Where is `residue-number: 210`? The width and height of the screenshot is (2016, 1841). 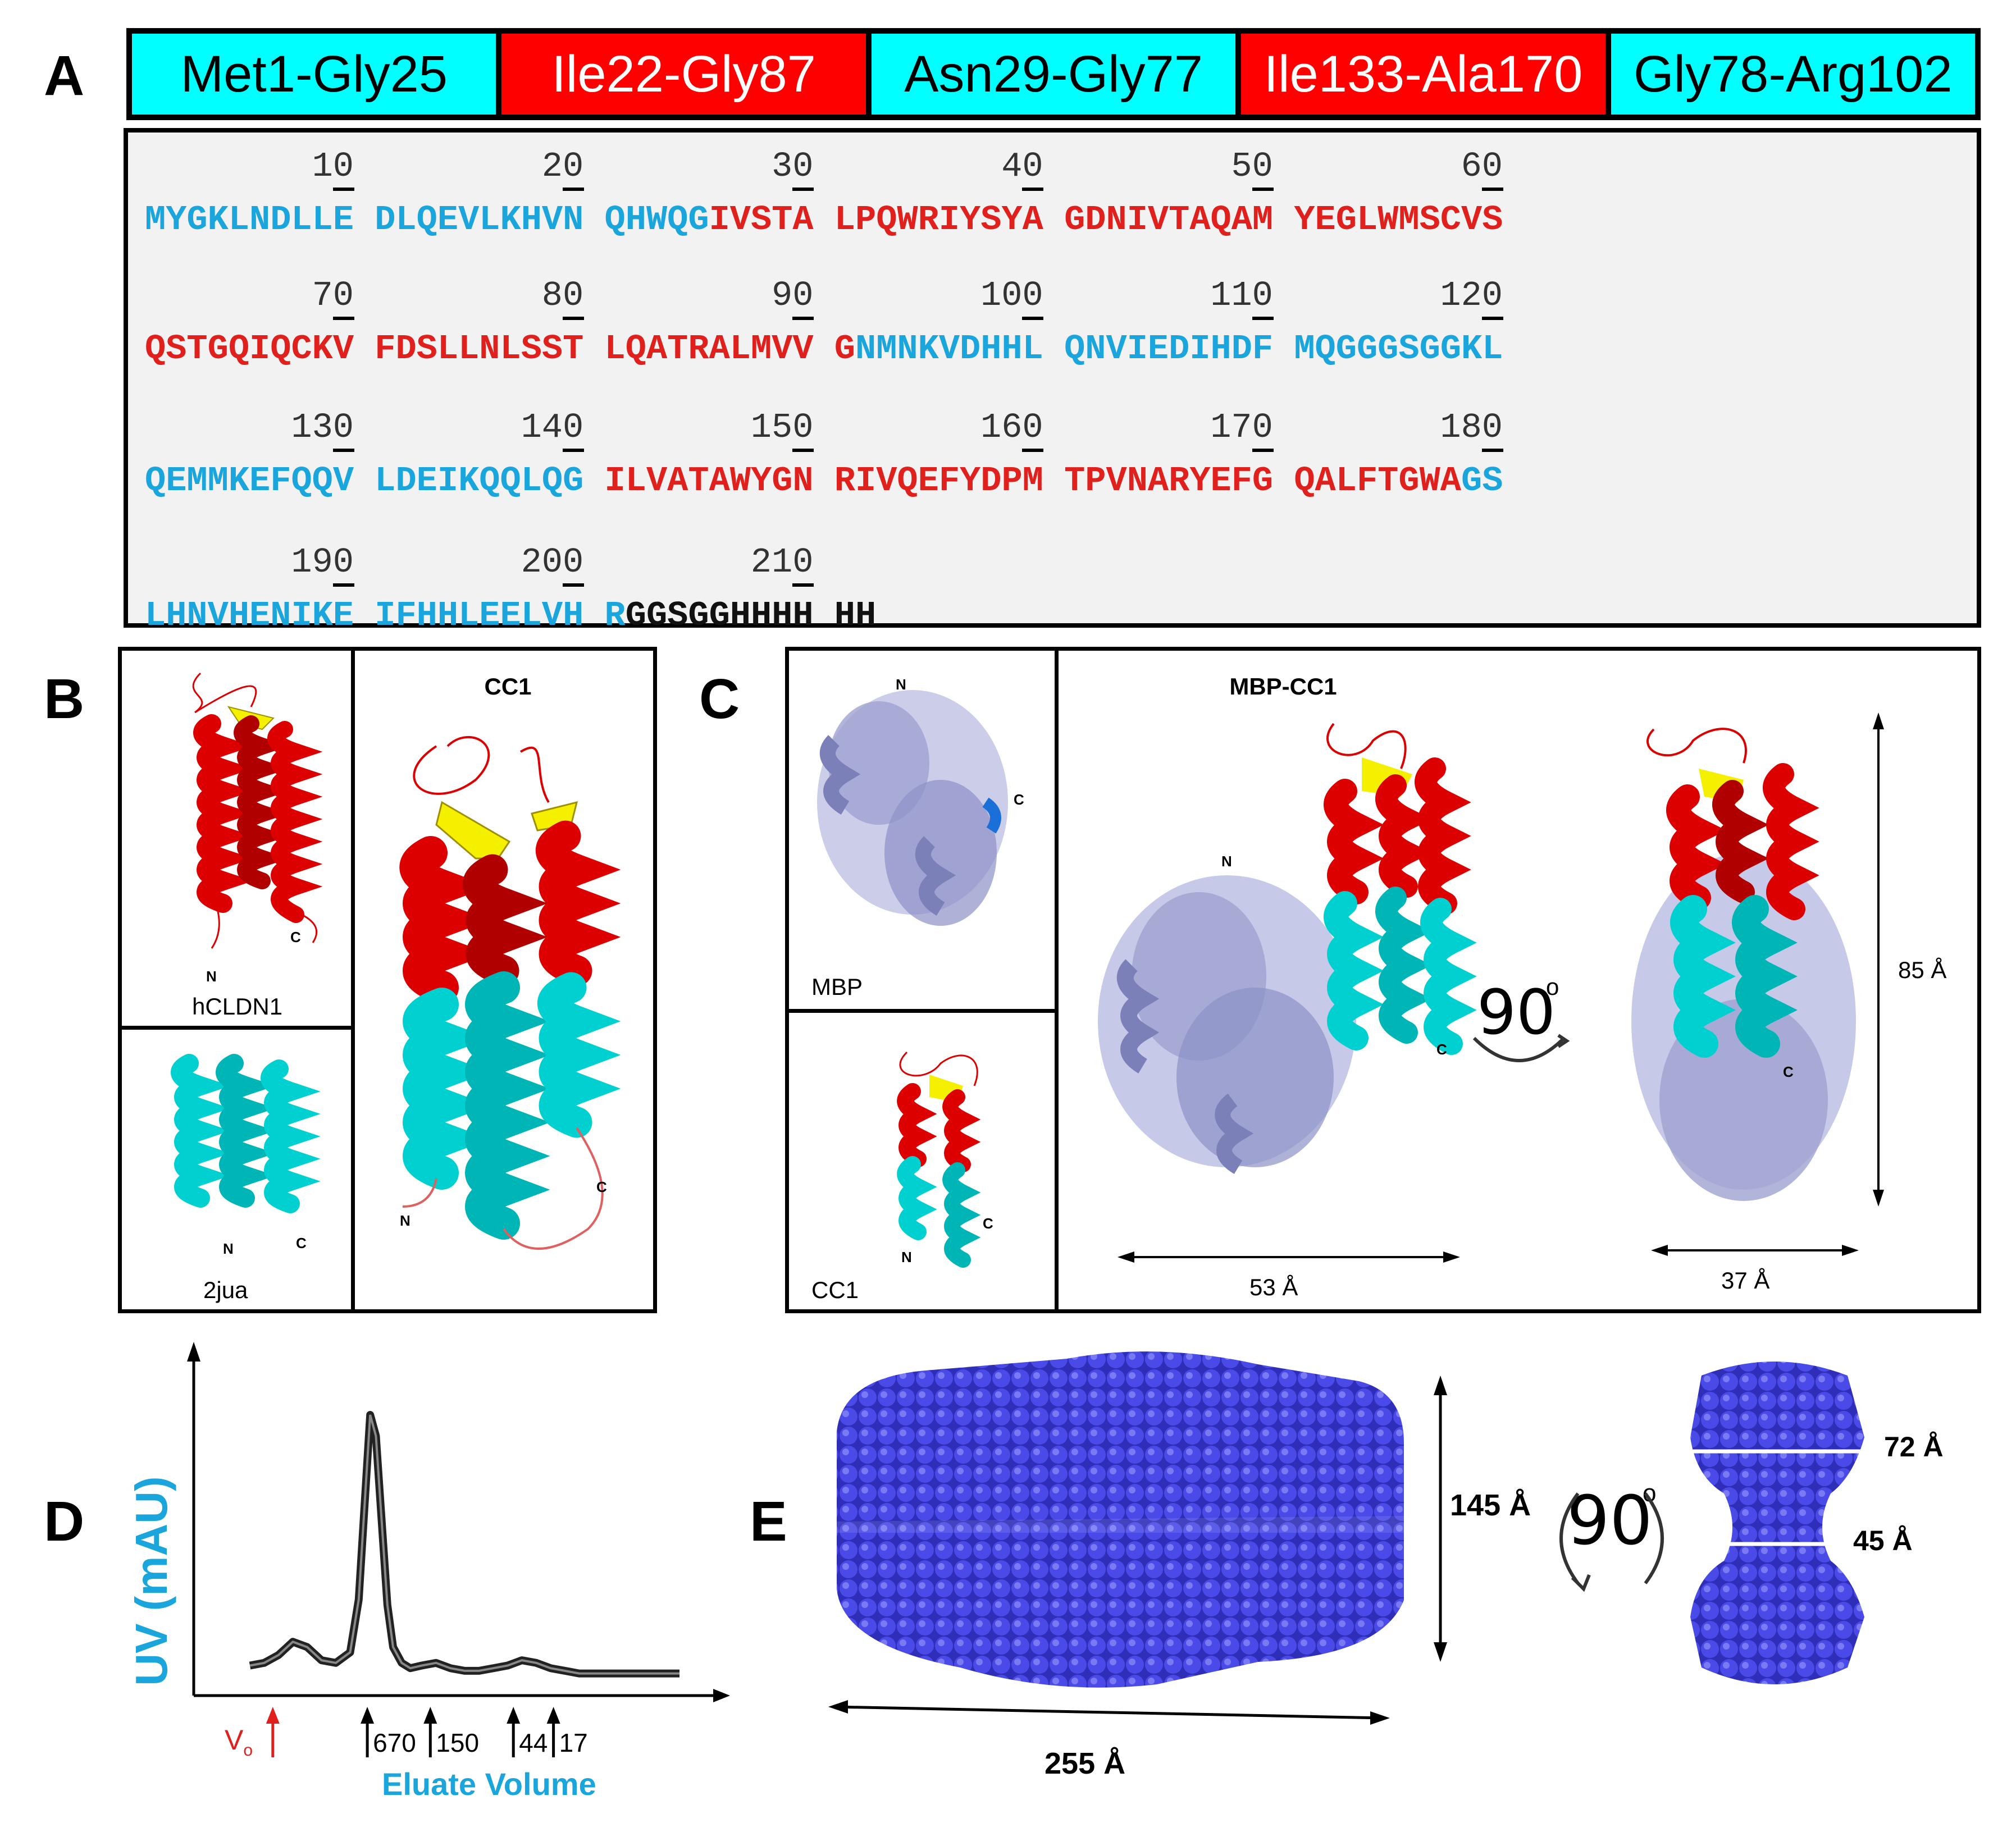
residue-number: 210 is located at coordinates (782, 562).